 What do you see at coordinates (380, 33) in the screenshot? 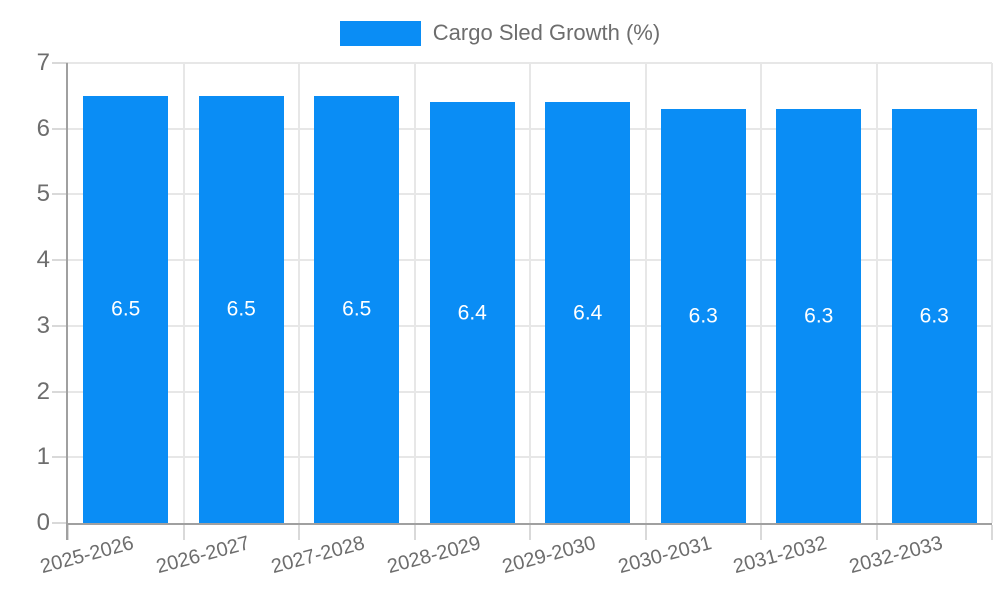
I see `legend-color-swatch` at bounding box center [380, 33].